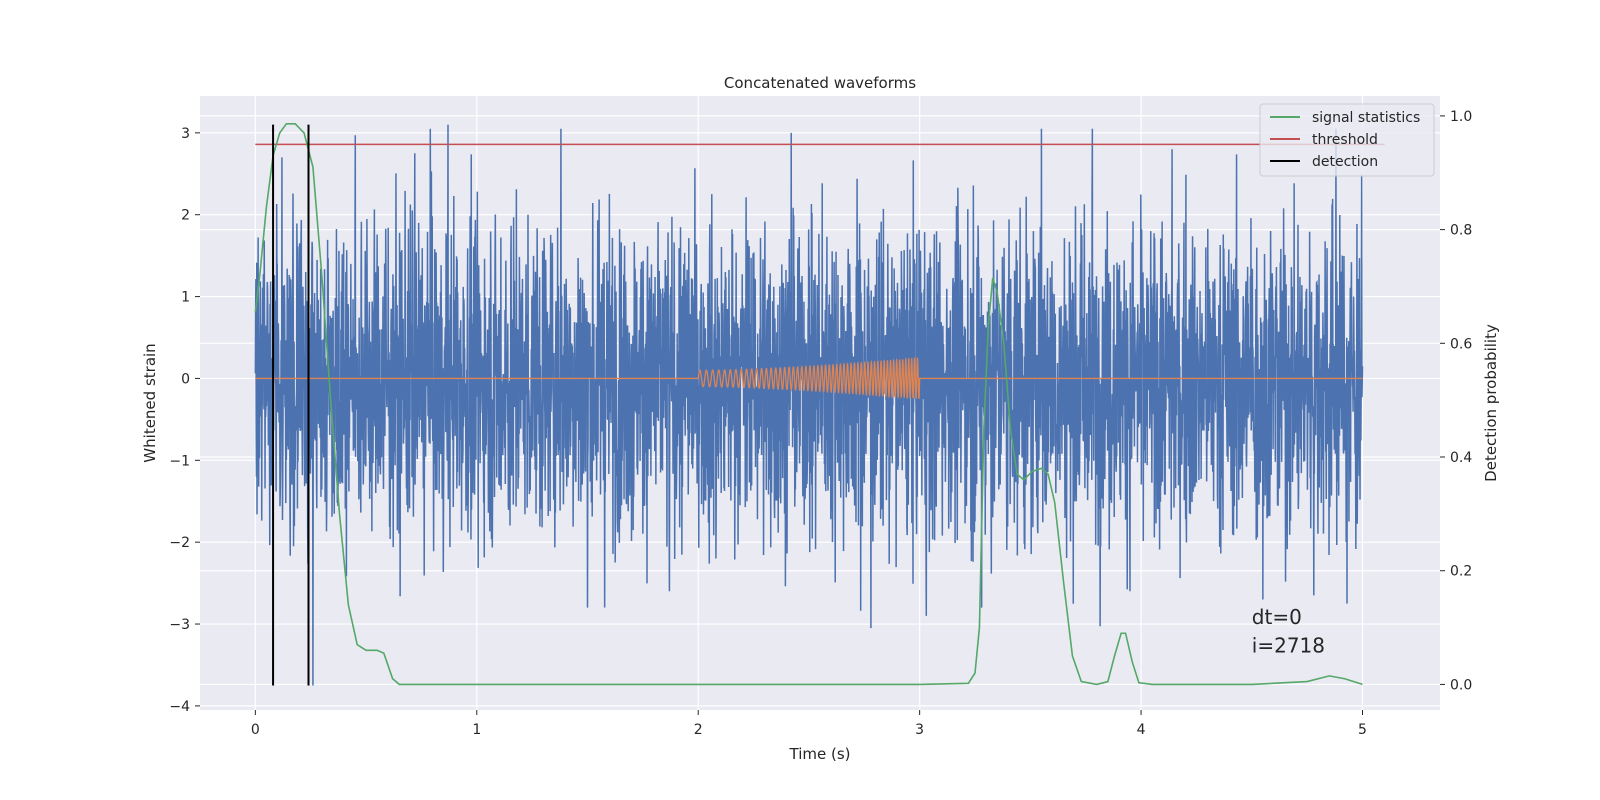 This screenshot has width=1600, height=800. I want to click on y2-axis-label: Detection probability, so click(1491, 403).